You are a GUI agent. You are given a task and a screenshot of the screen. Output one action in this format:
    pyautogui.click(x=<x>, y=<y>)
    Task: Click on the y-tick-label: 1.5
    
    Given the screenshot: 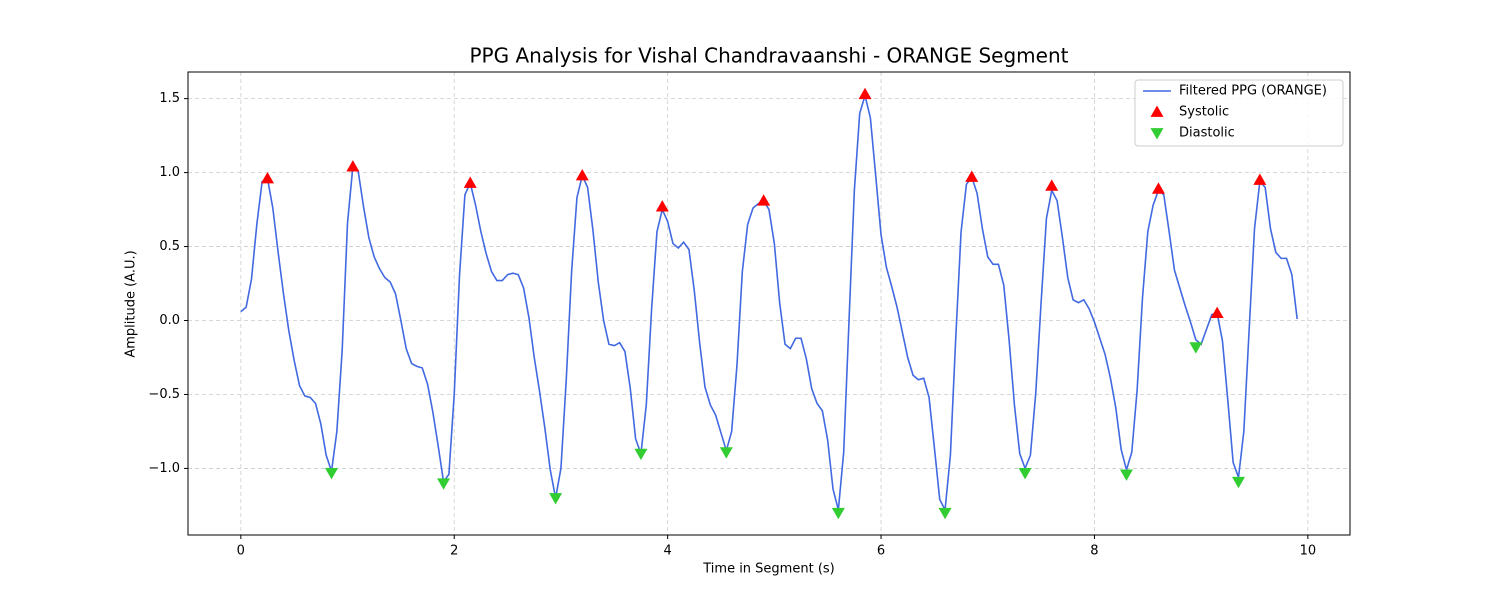 What is the action you would take?
    pyautogui.click(x=169, y=98)
    